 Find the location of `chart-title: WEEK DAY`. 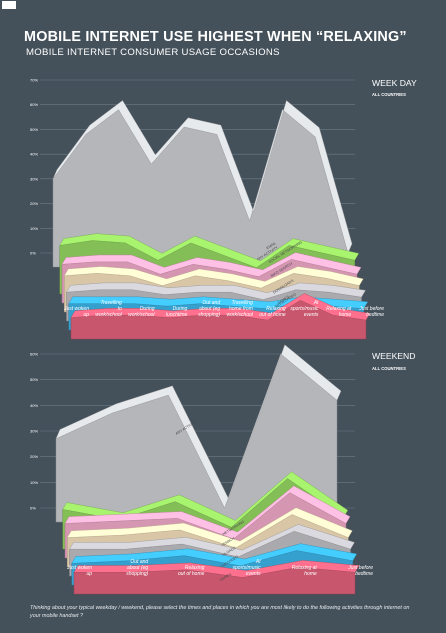

chart-title: WEEK DAY is located at coordinates (394, 83).